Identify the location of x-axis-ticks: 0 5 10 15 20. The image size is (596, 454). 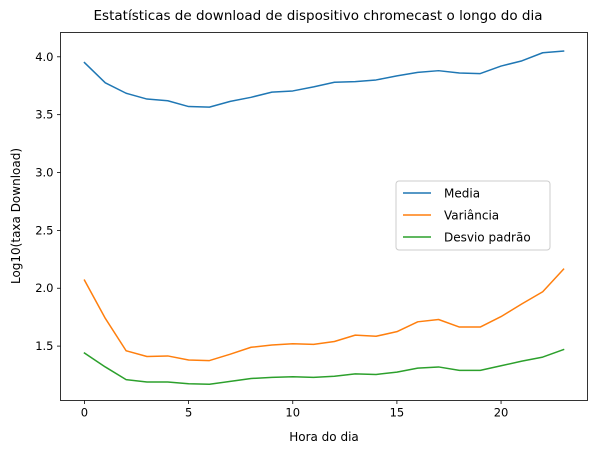
(295, 410).